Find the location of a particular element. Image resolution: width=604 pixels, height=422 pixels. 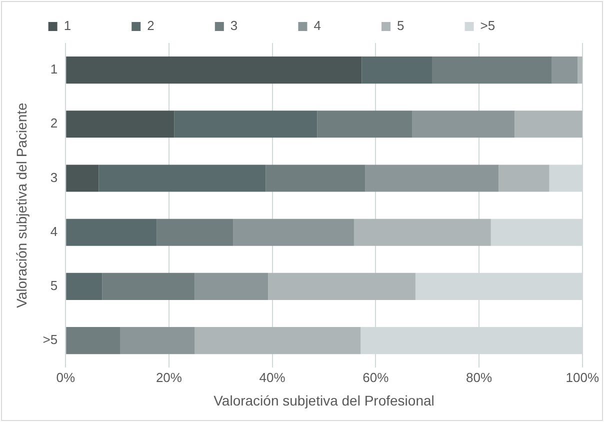

legend-label: 4 is located at coordinates (343, 26).